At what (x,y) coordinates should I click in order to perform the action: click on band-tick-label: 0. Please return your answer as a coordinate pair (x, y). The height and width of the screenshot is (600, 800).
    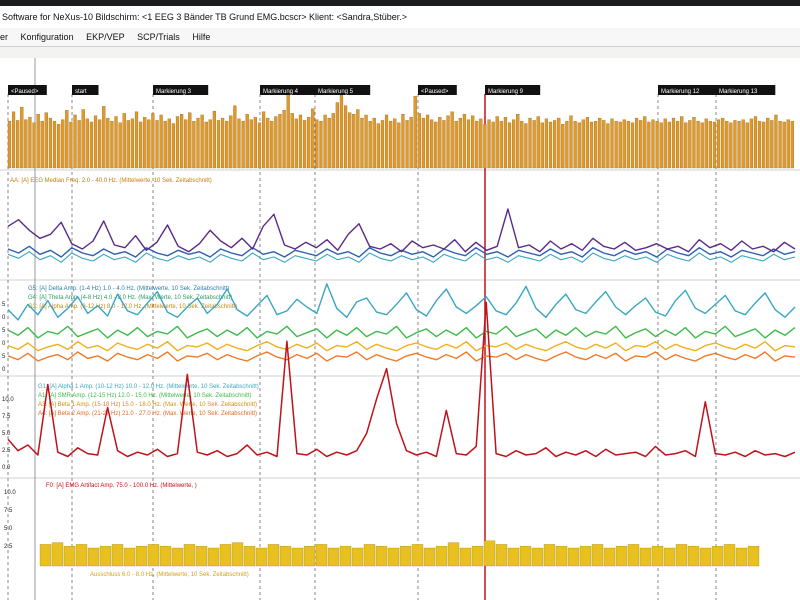
    Looking at the image, I should click on (4, 344).